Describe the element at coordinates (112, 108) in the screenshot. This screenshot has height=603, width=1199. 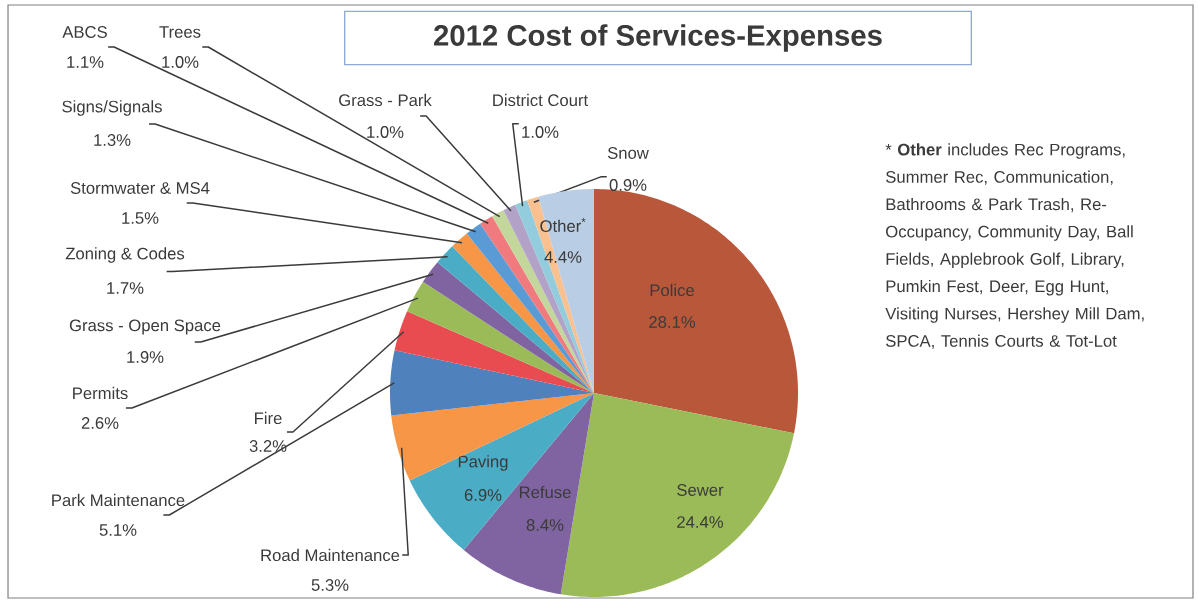
I see `slice-label: Signs/Signals` at that location.